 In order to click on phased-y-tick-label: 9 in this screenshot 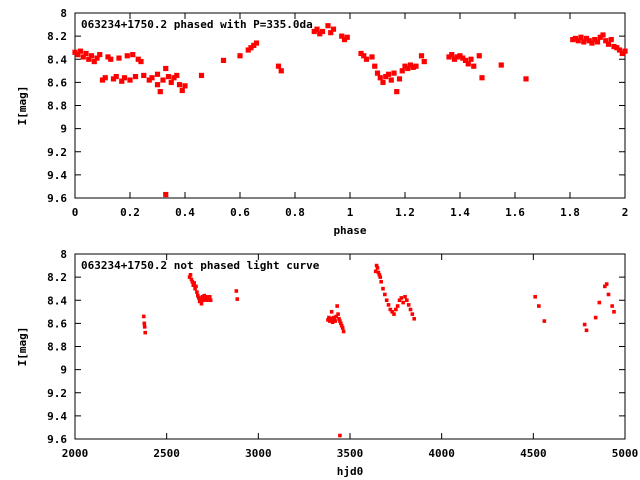, I will do `click(63, 129)`.